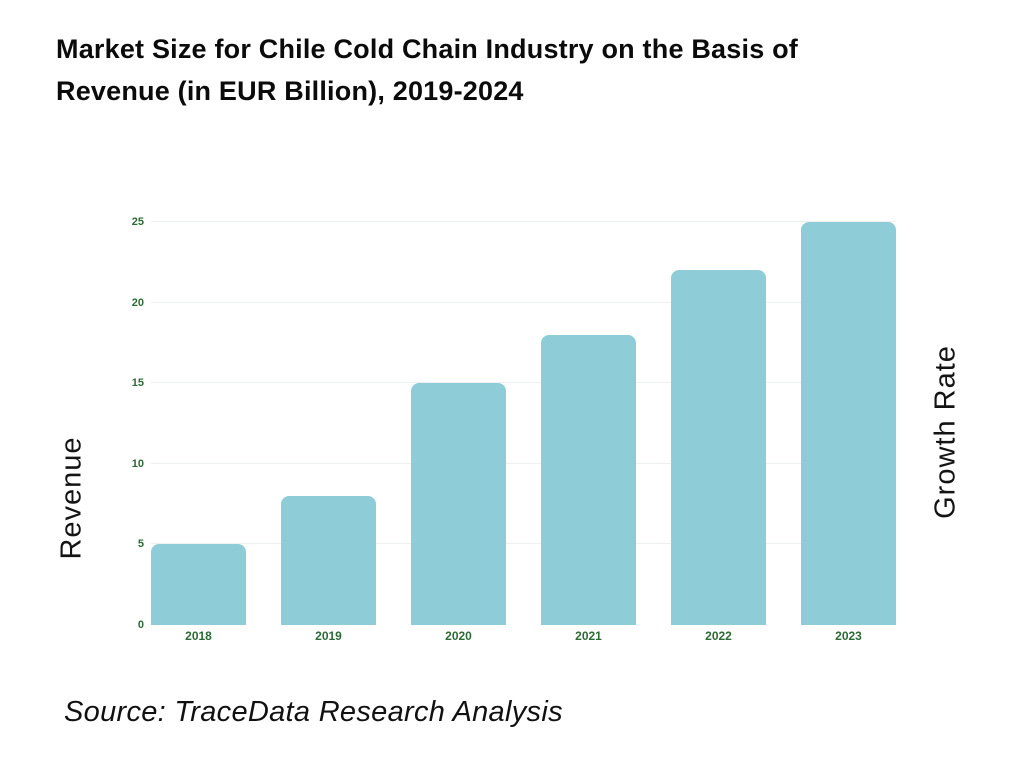  I want to click on x-axis-label-2021: 2021, so click(588, 636).